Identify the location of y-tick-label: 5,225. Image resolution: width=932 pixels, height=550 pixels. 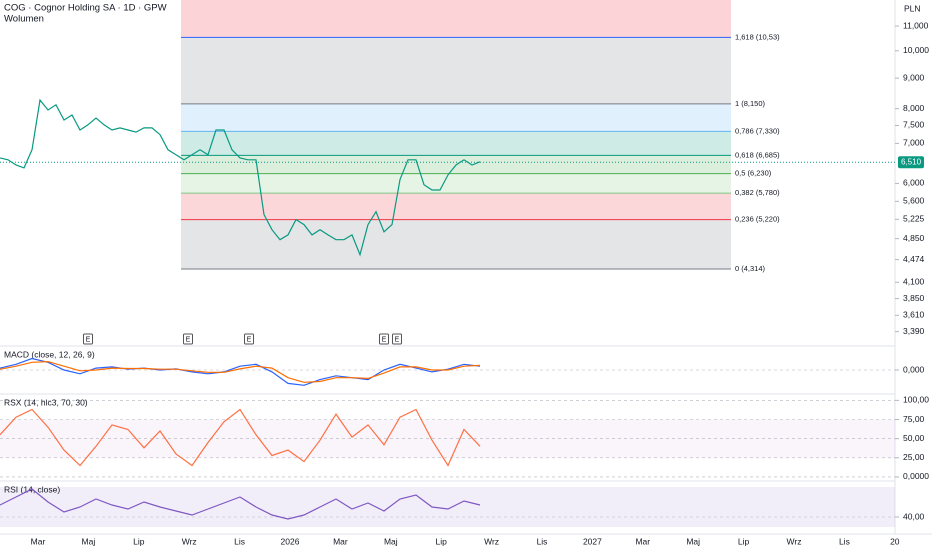
(914, 219).